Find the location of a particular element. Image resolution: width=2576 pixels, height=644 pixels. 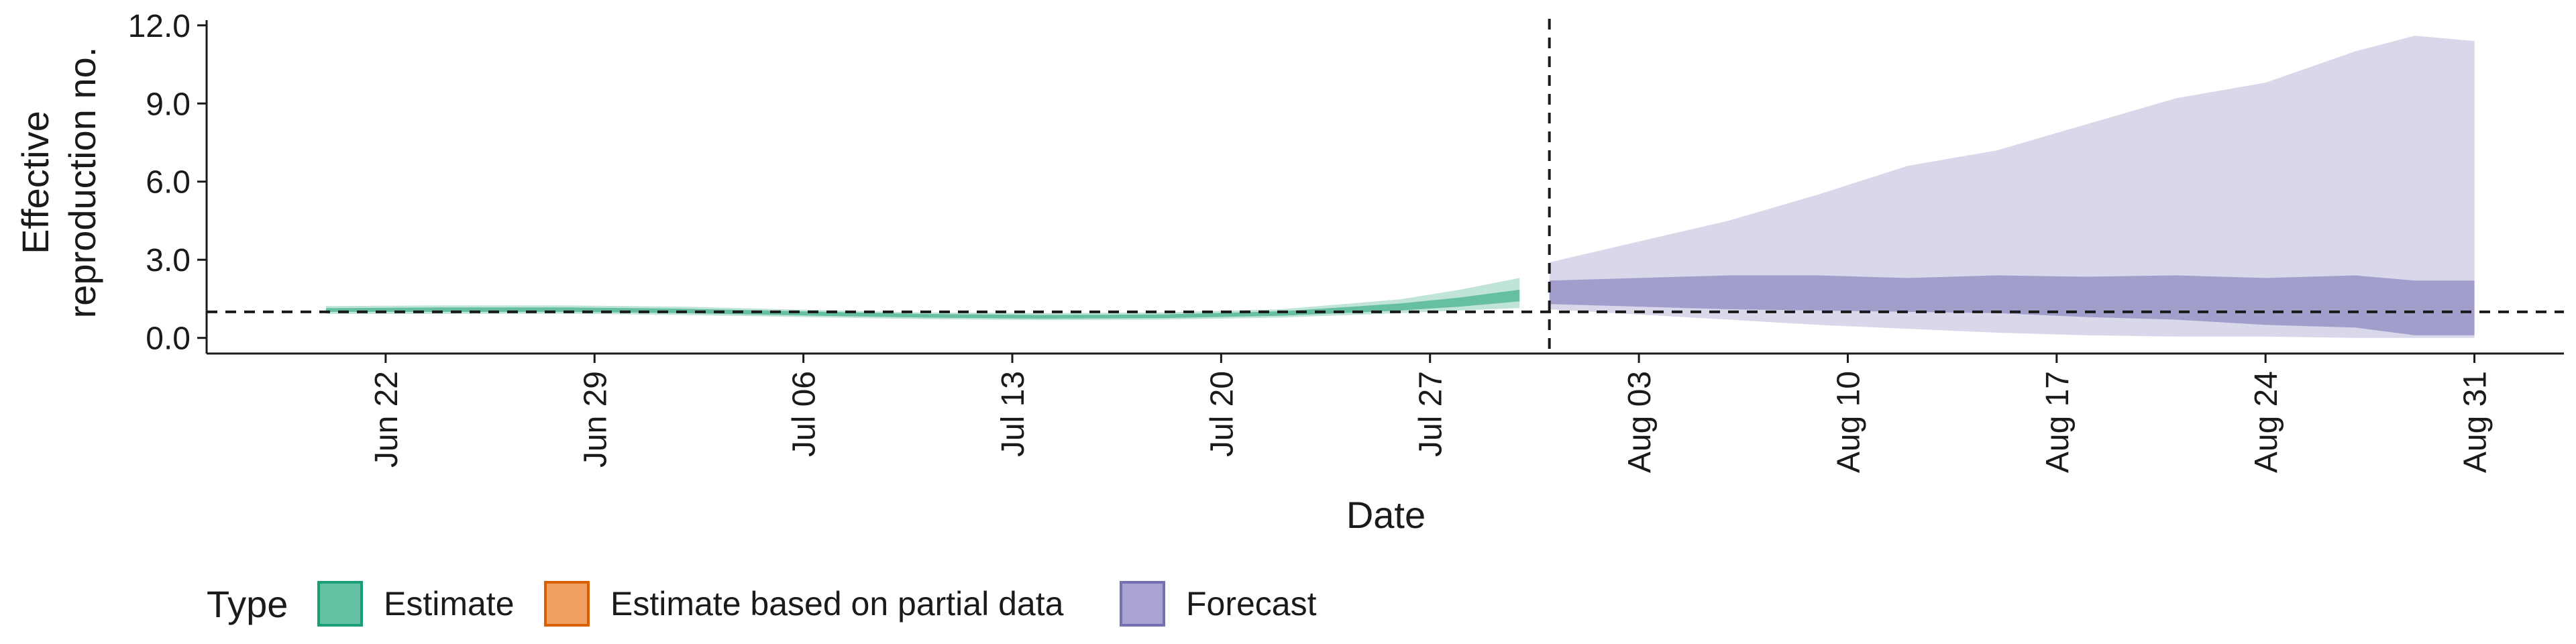

legend-title: Type is located at coordinates (247, 604).